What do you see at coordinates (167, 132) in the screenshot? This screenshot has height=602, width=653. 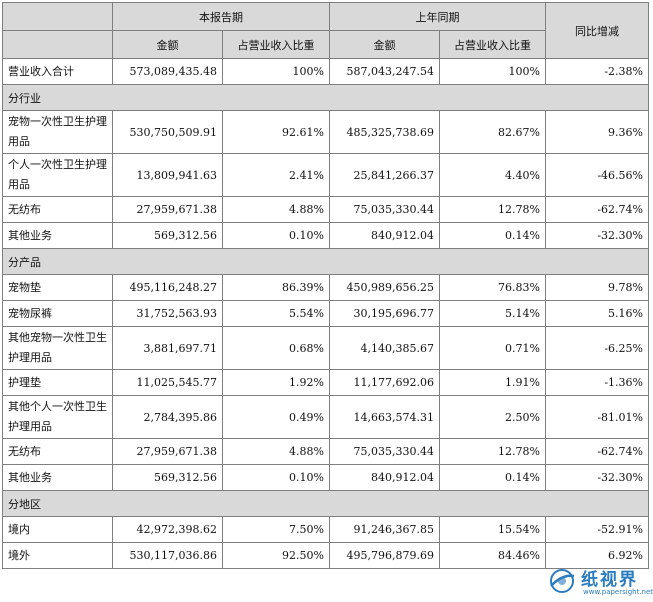 I see `cur-amount: 530,750,509.91` at bounding box center [167, 132].